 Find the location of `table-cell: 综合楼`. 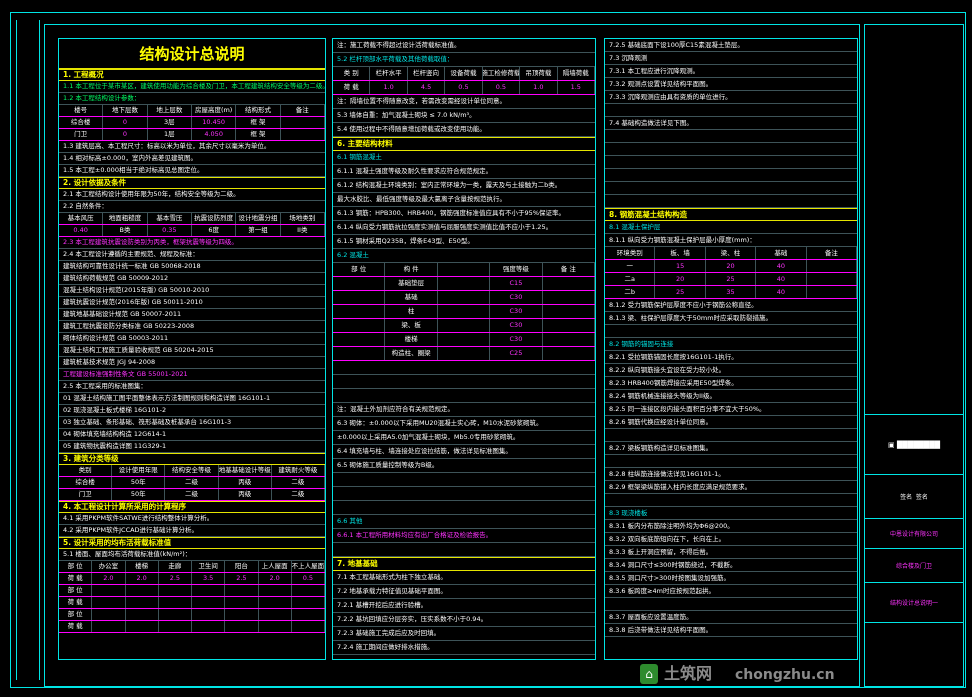

table-cell: 综合楼 is located at coordinates (81, 122).